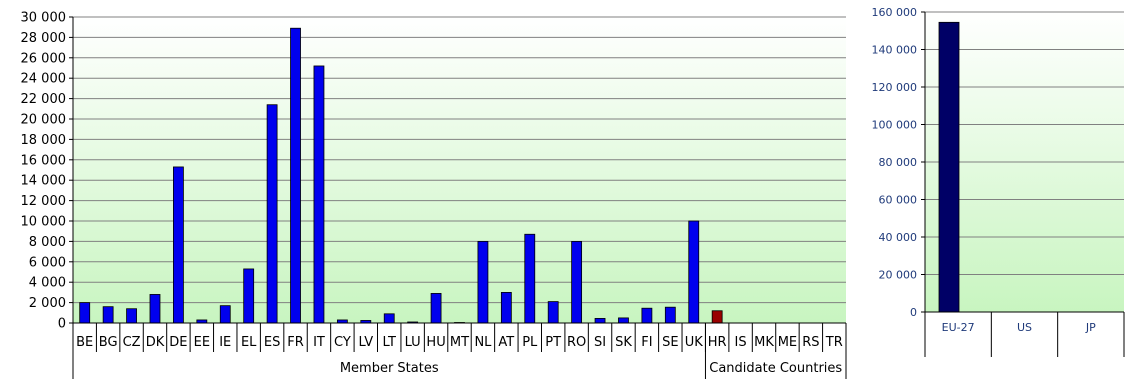 The width and height of the screenshot is (1129, 379). Describe the element at coordinates (202, 342) in the screenshot. I see `category-label-EE: EE` at that location.